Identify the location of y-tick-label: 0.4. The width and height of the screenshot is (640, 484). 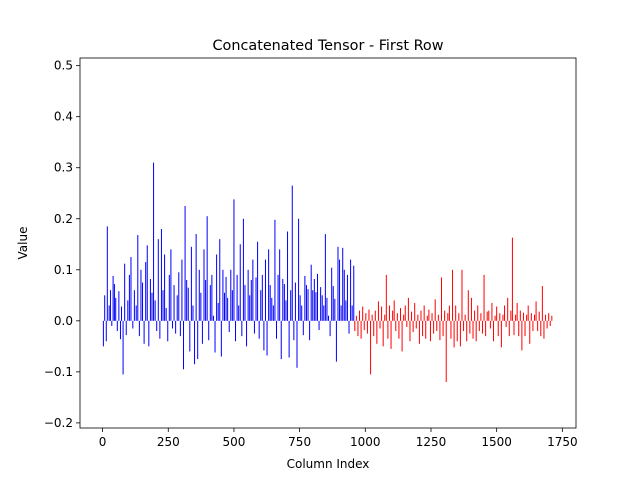
(63, 117).